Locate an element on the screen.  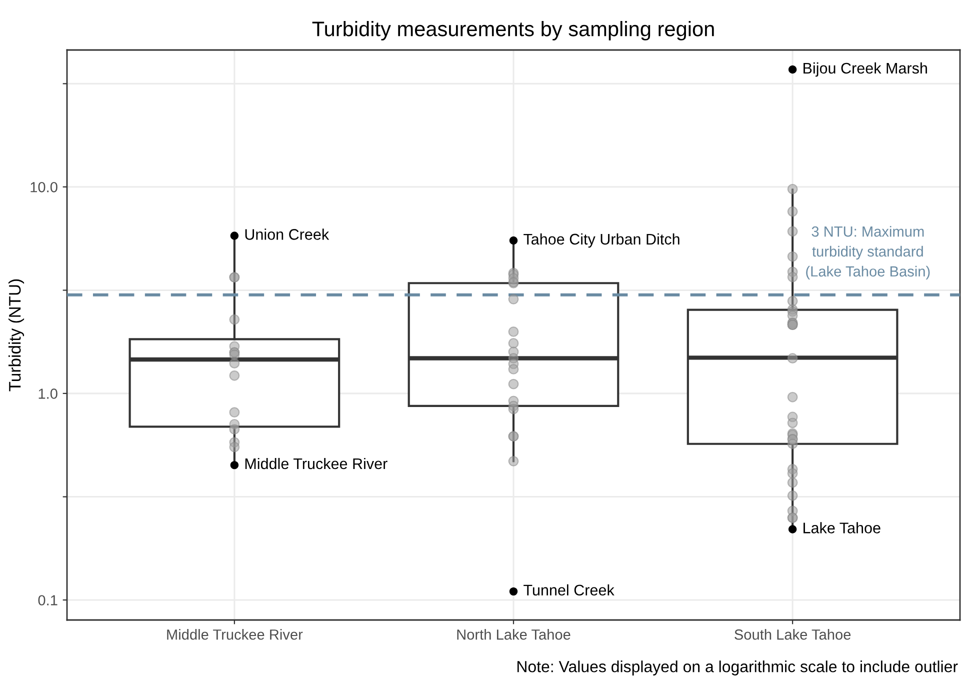
x-tick-label: North Lake Tahoe is located at coordinates (513, 634).